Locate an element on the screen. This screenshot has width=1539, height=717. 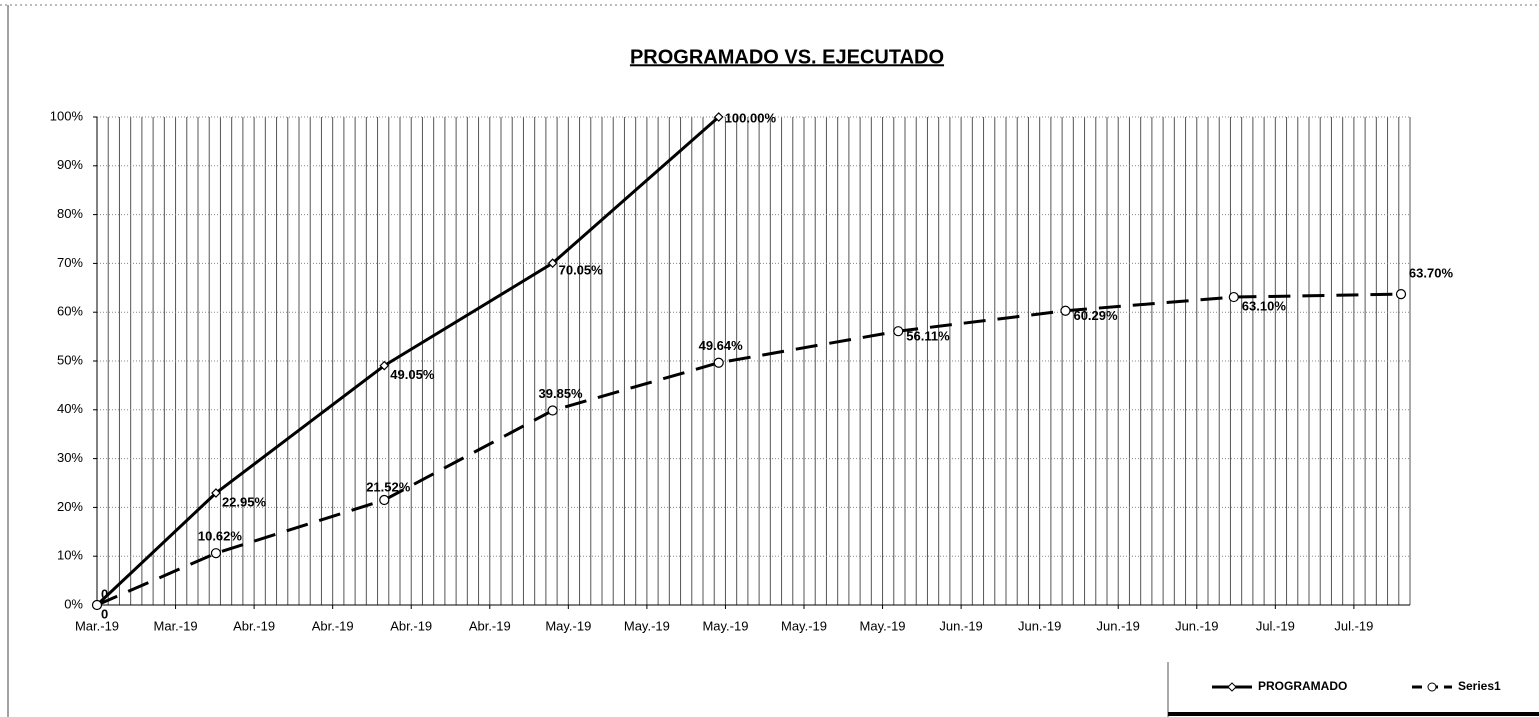
data-label: 70.05% is located at coordinates (581, 270).